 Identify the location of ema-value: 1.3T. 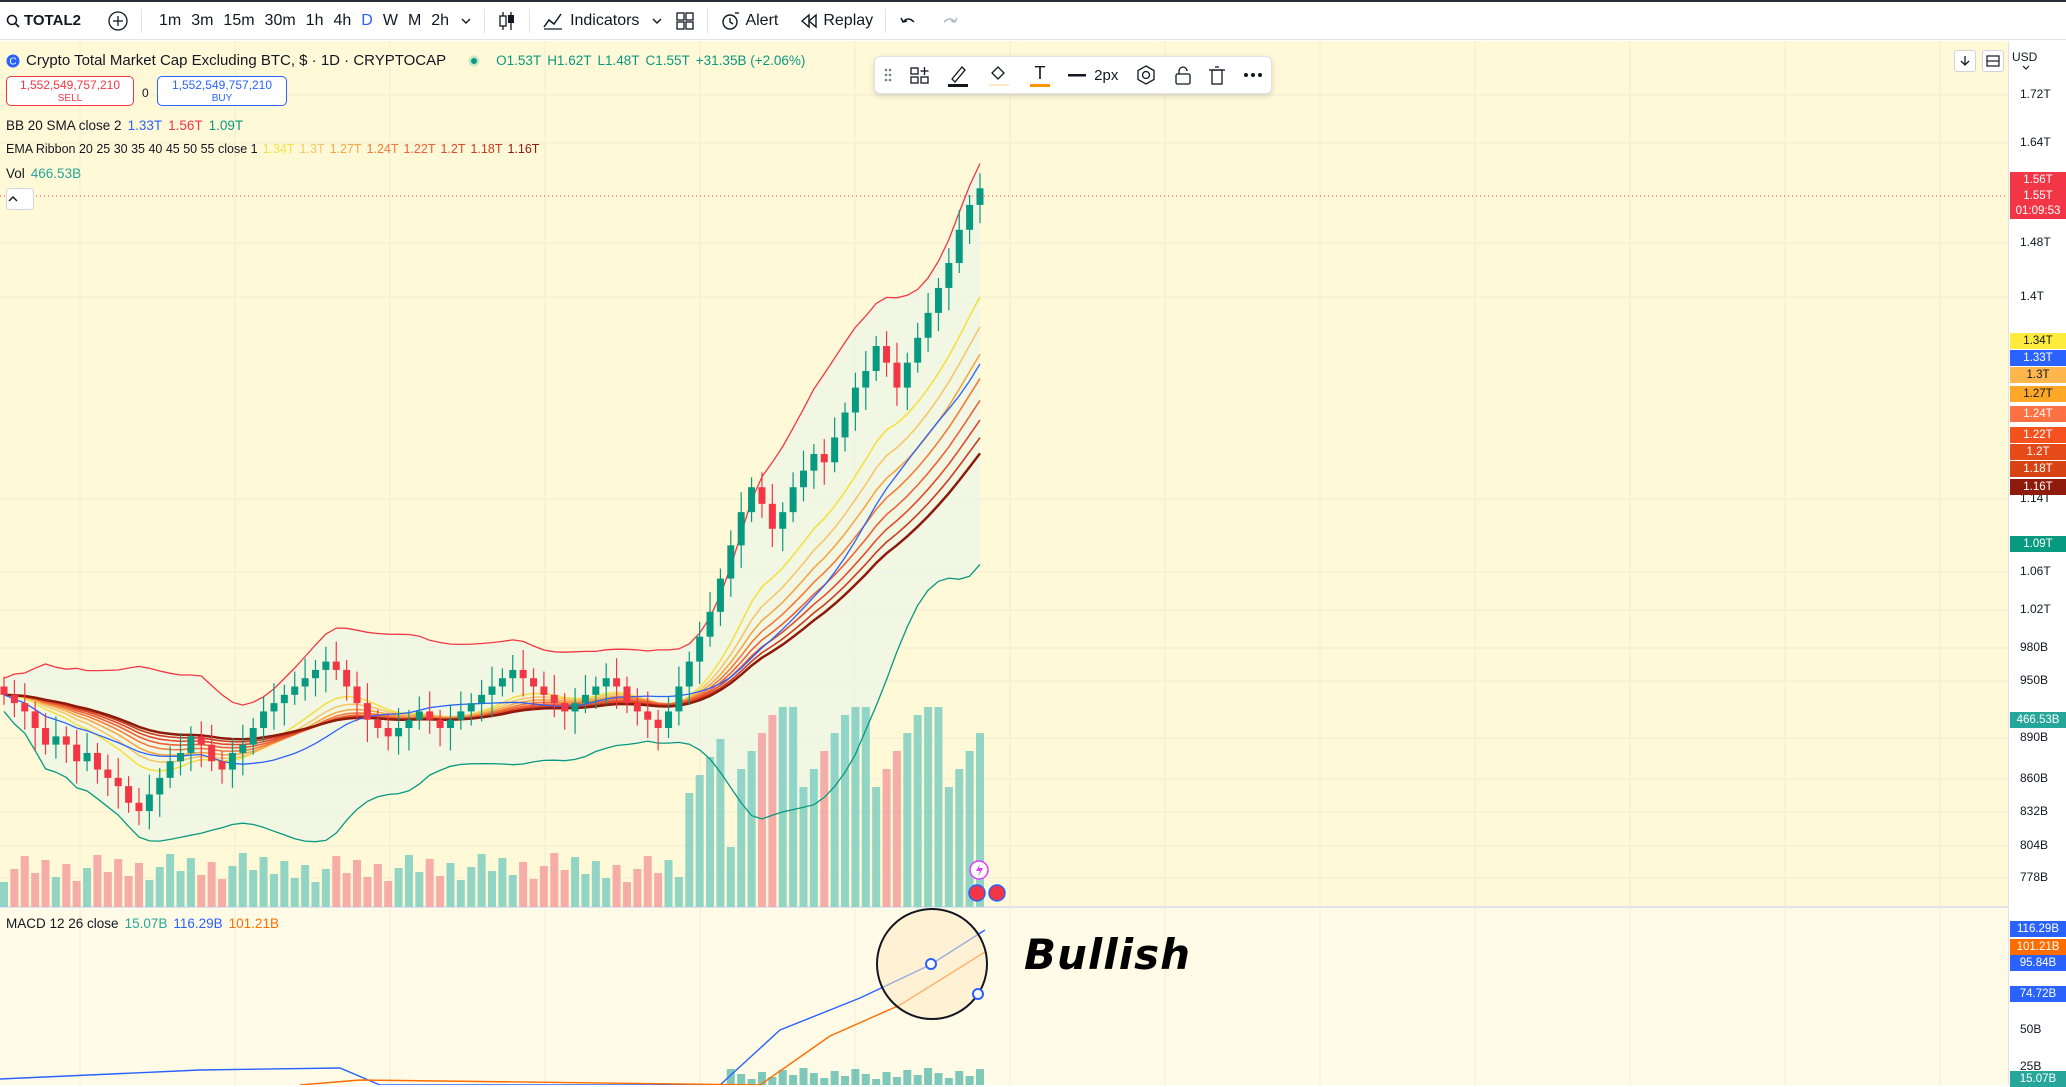
(312, 149).